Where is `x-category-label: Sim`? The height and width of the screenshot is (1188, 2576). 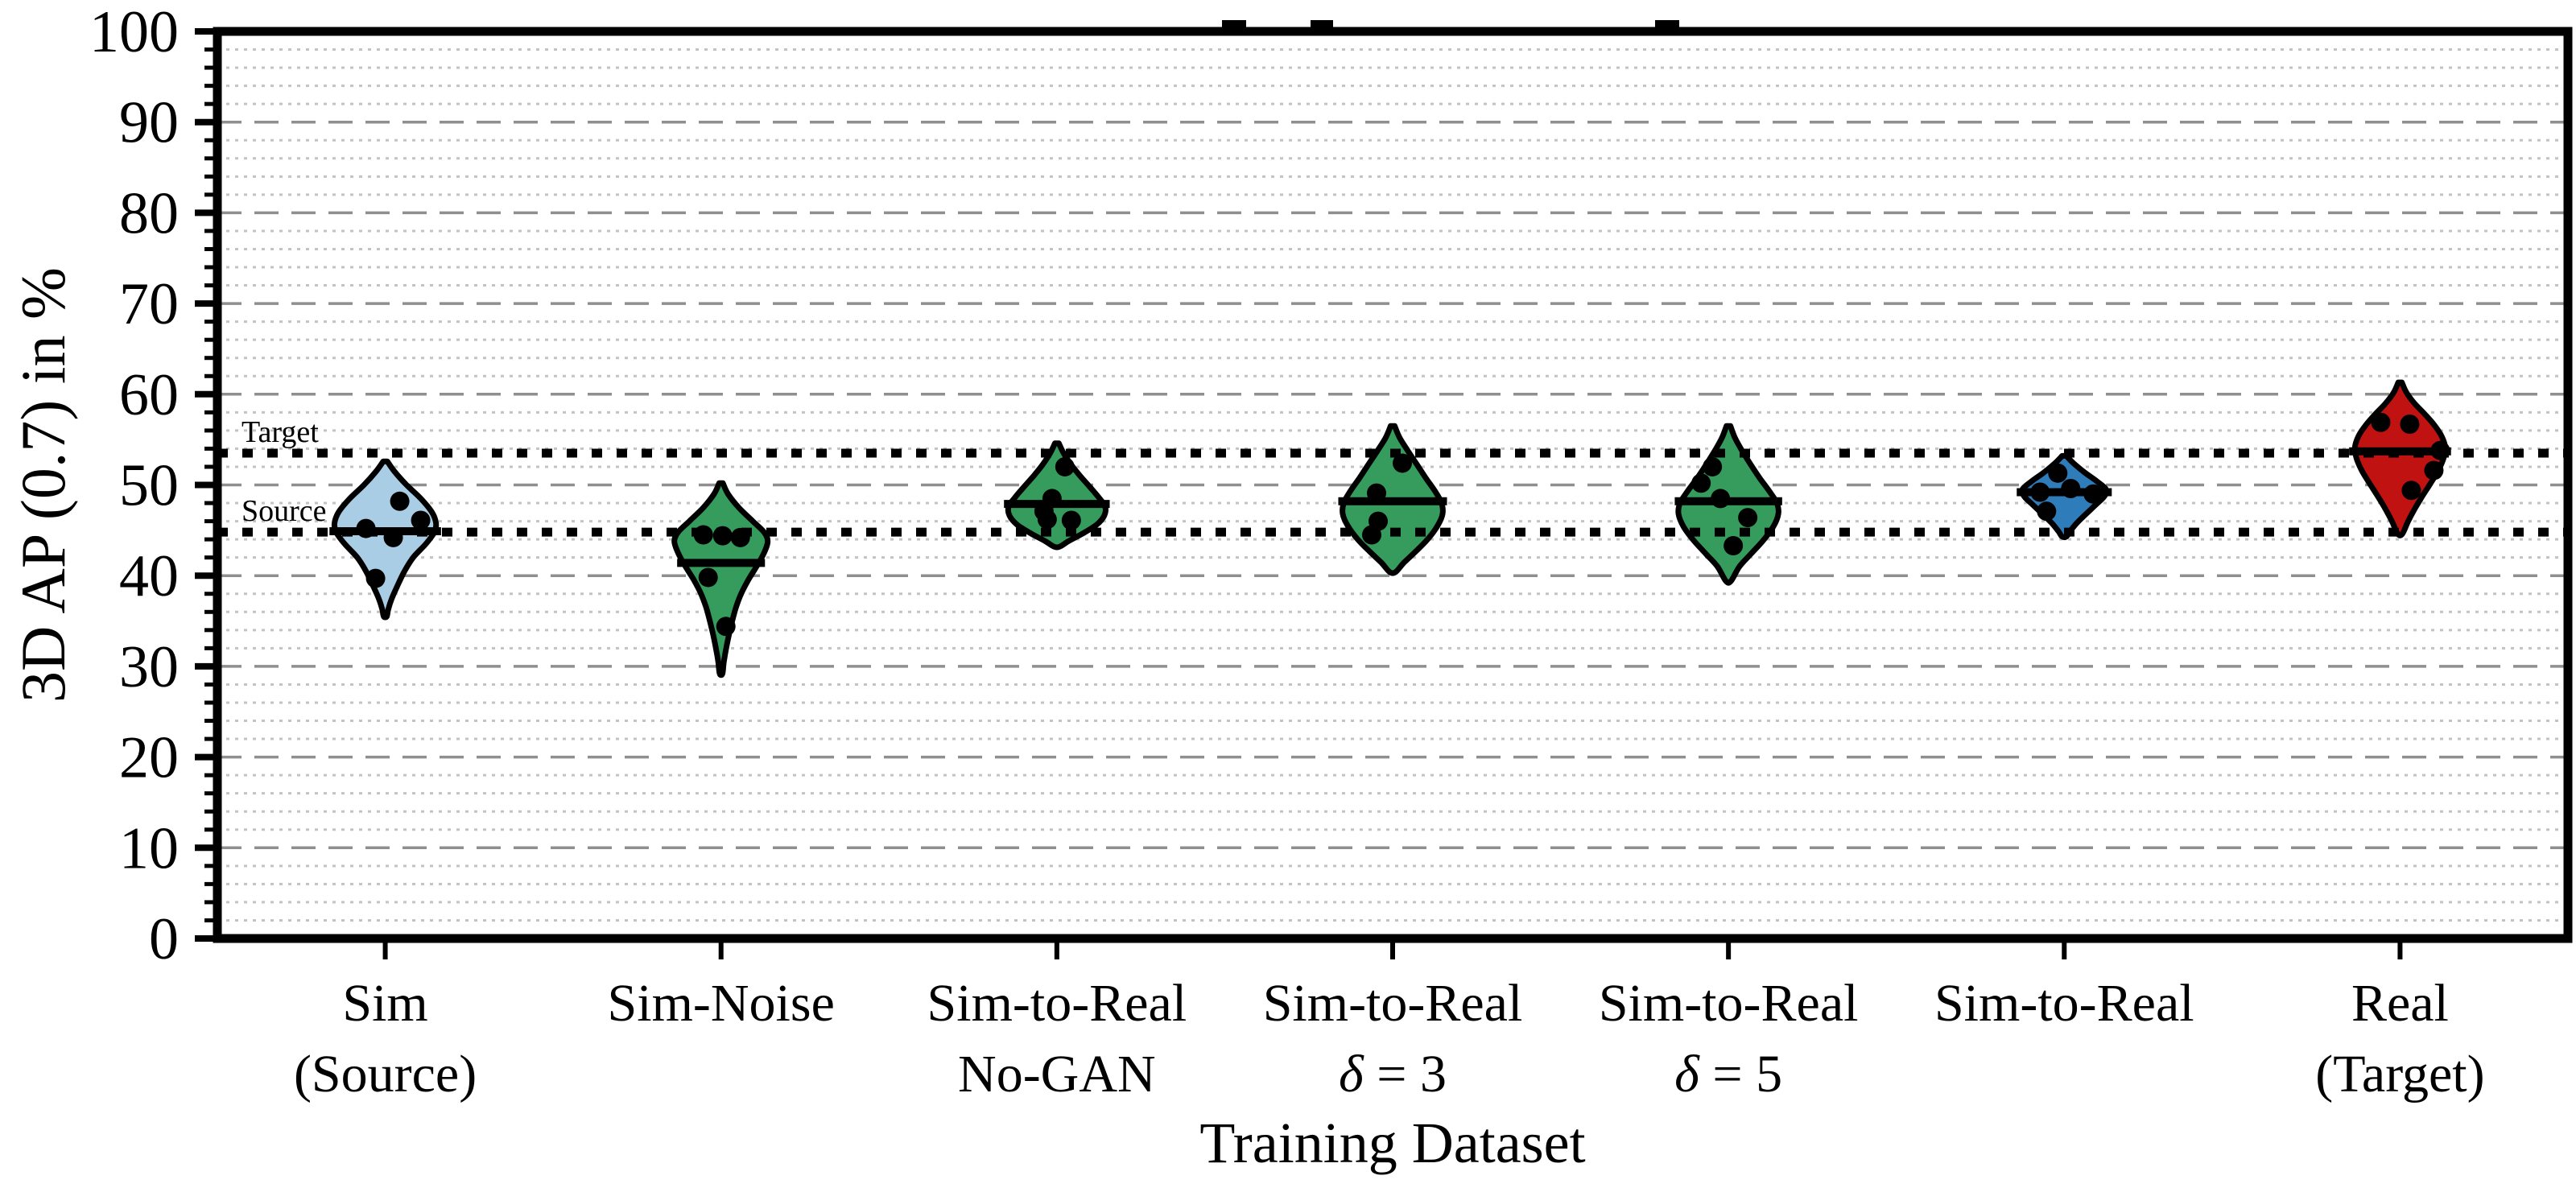
x-category-label: Sim is located at coordinates (384, 1003).